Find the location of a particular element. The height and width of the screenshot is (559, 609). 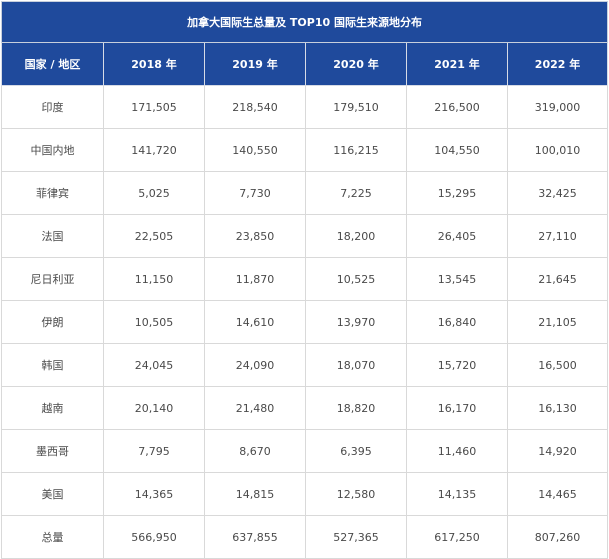

value-cell: 21,105 is located at coordinates (557, 322).